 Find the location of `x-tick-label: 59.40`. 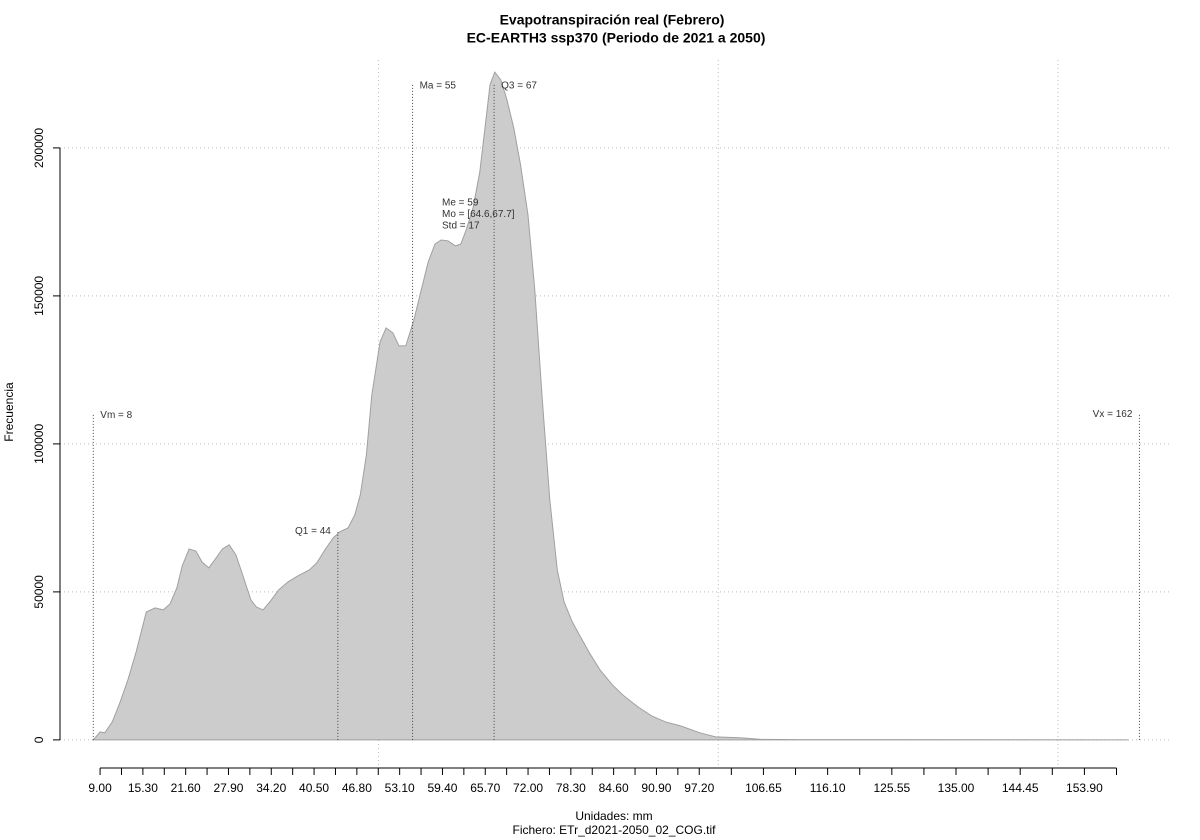

x-tick-label: 59.40 is located at coordinates (442, 788).